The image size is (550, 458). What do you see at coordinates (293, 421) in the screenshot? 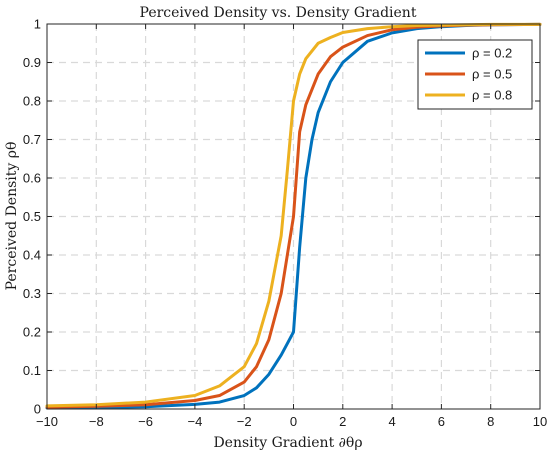
I see `x-tick-label: 0` at bounding box center [293, 421].